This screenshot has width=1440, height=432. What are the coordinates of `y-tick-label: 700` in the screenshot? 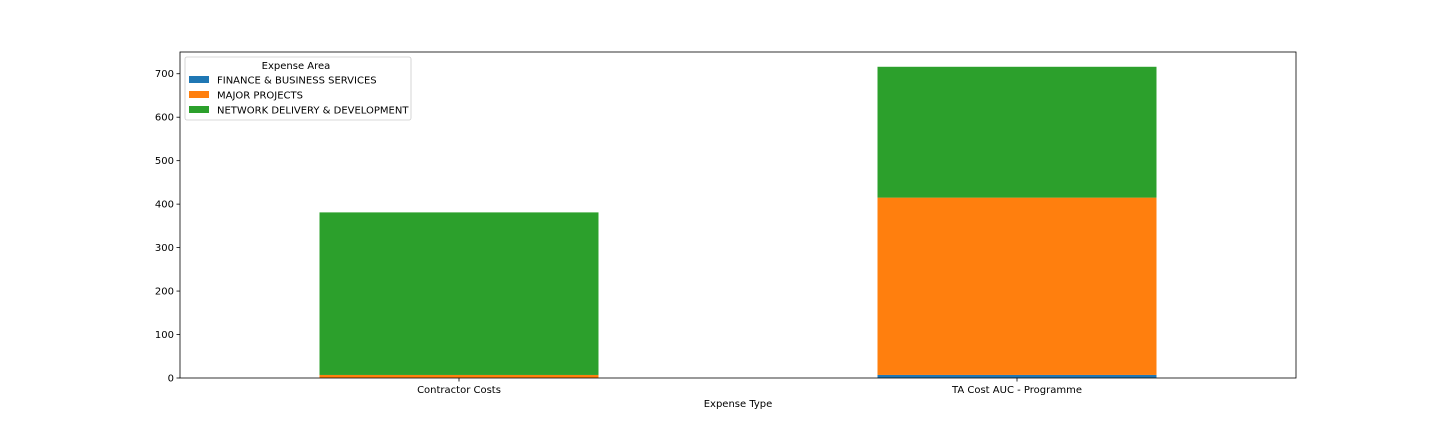 It's located at (164, 74).